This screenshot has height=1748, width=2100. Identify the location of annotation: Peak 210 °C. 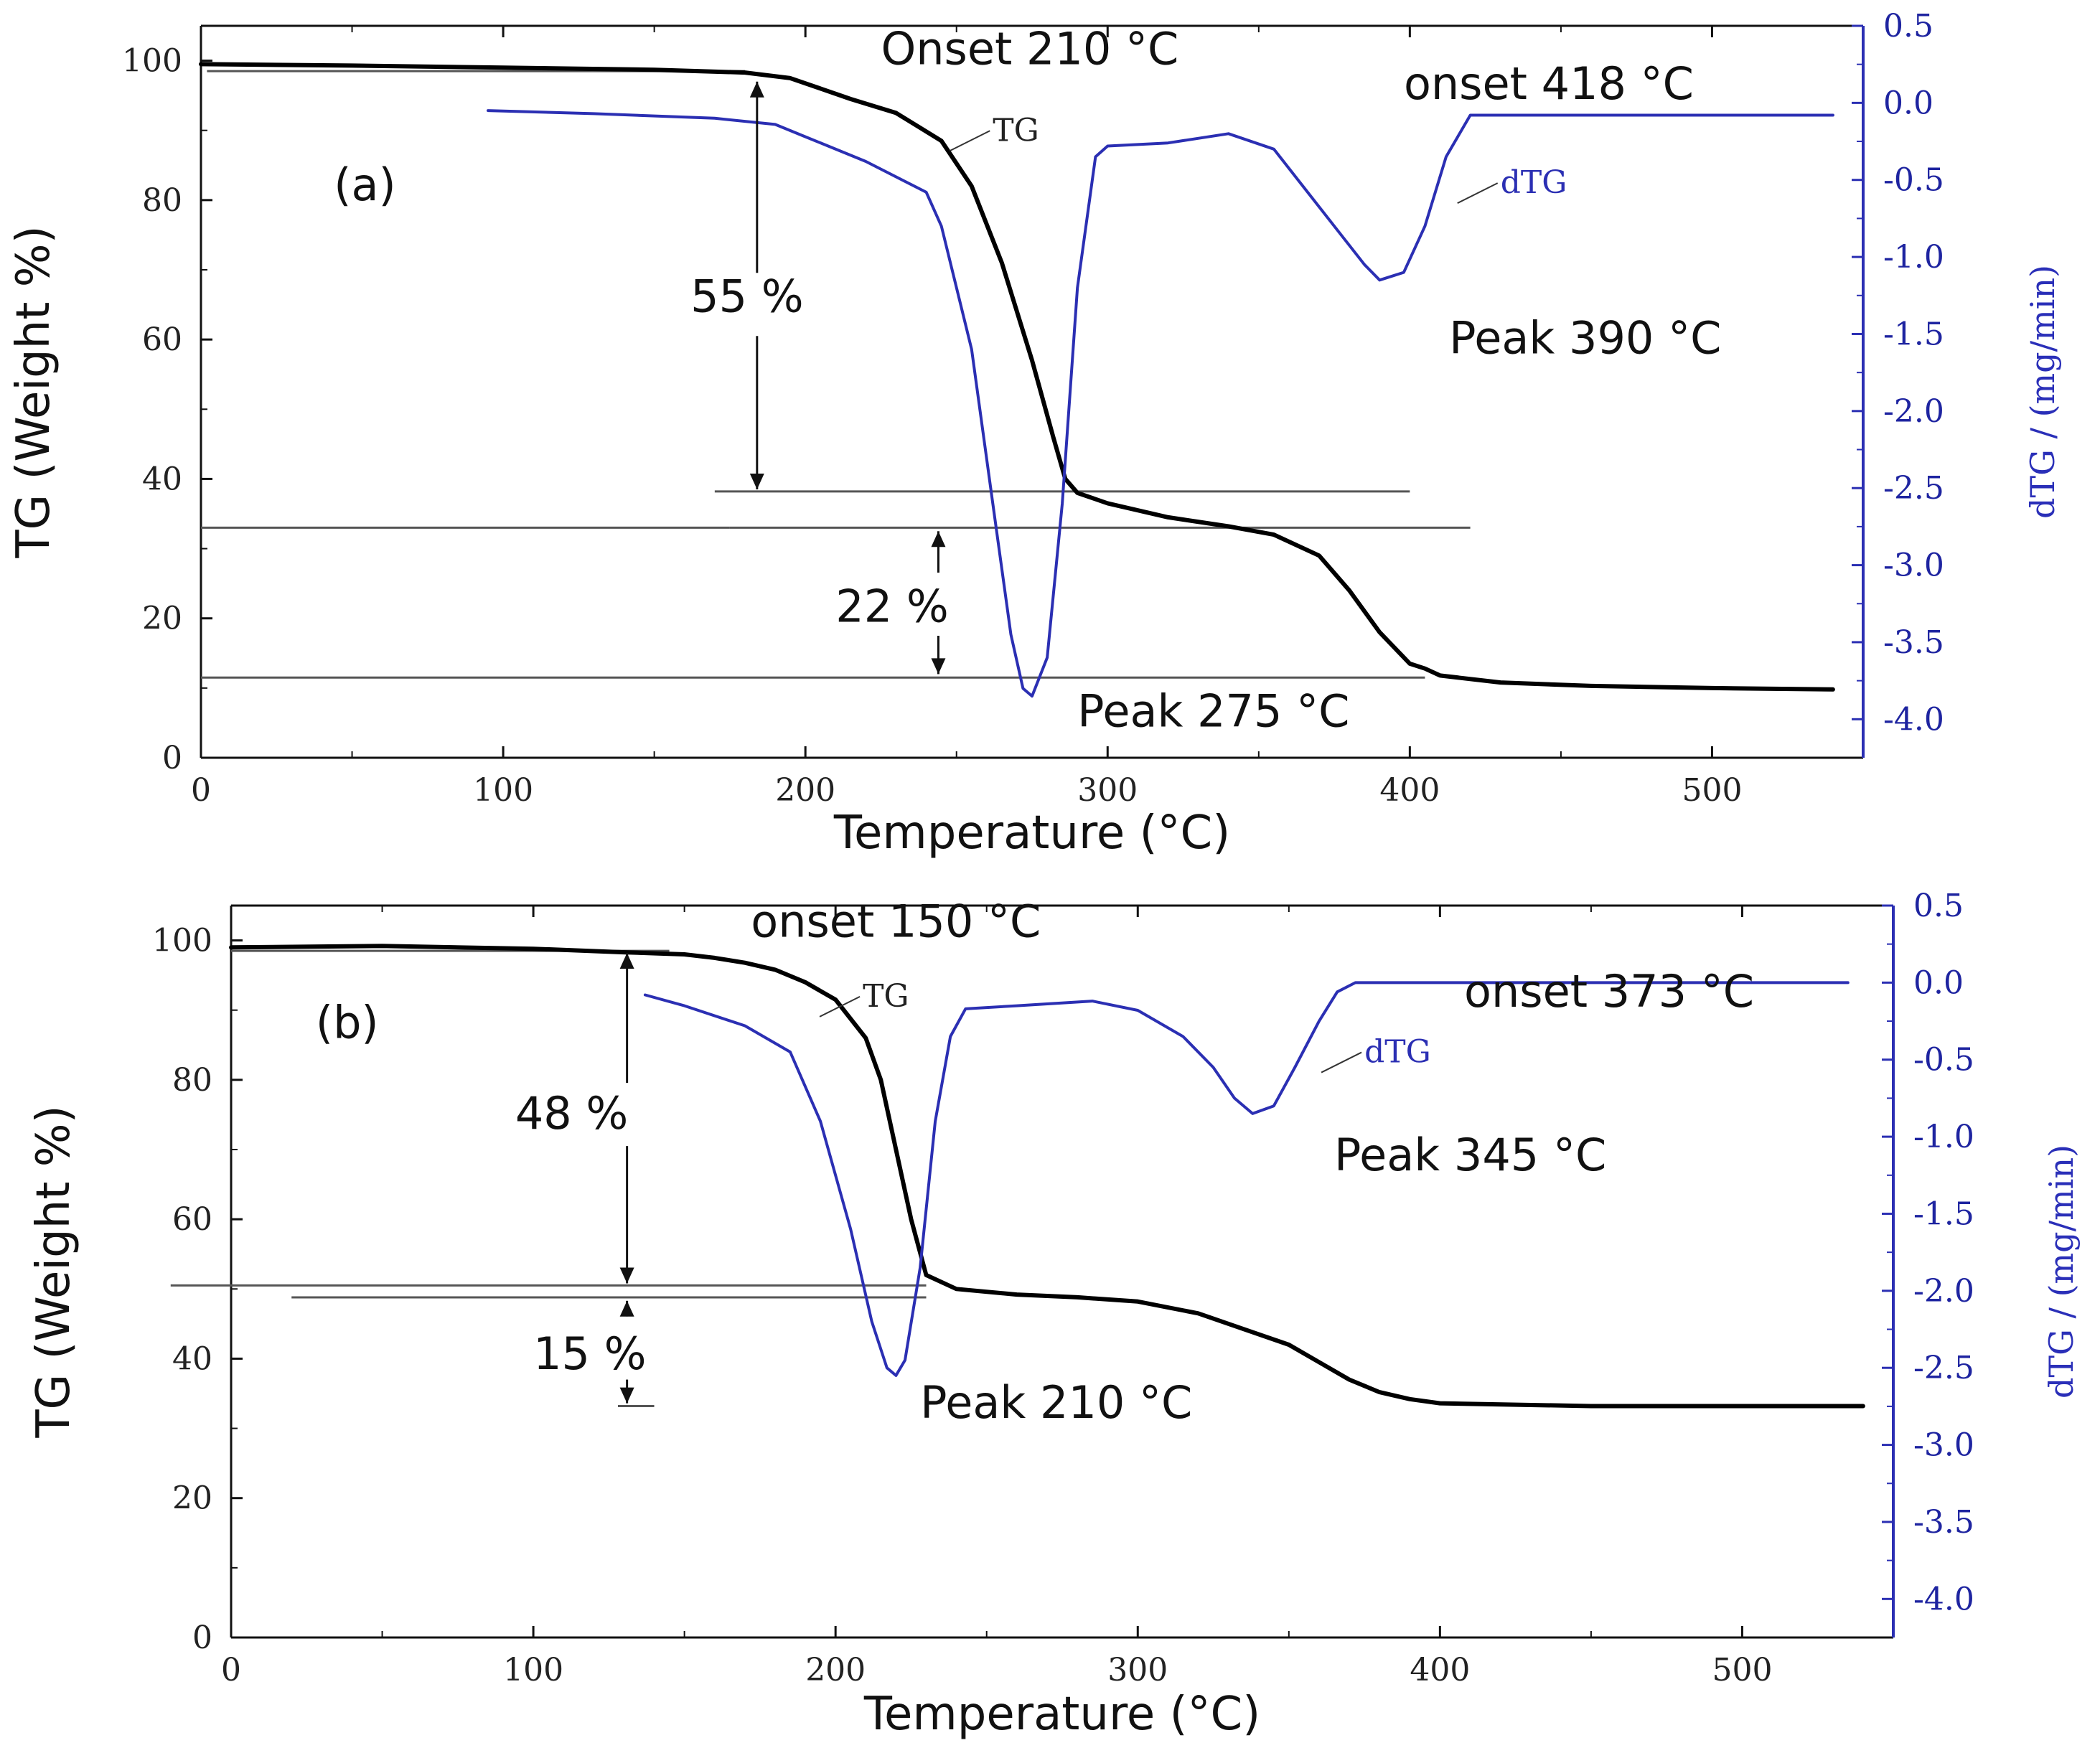
(1056, 1402).